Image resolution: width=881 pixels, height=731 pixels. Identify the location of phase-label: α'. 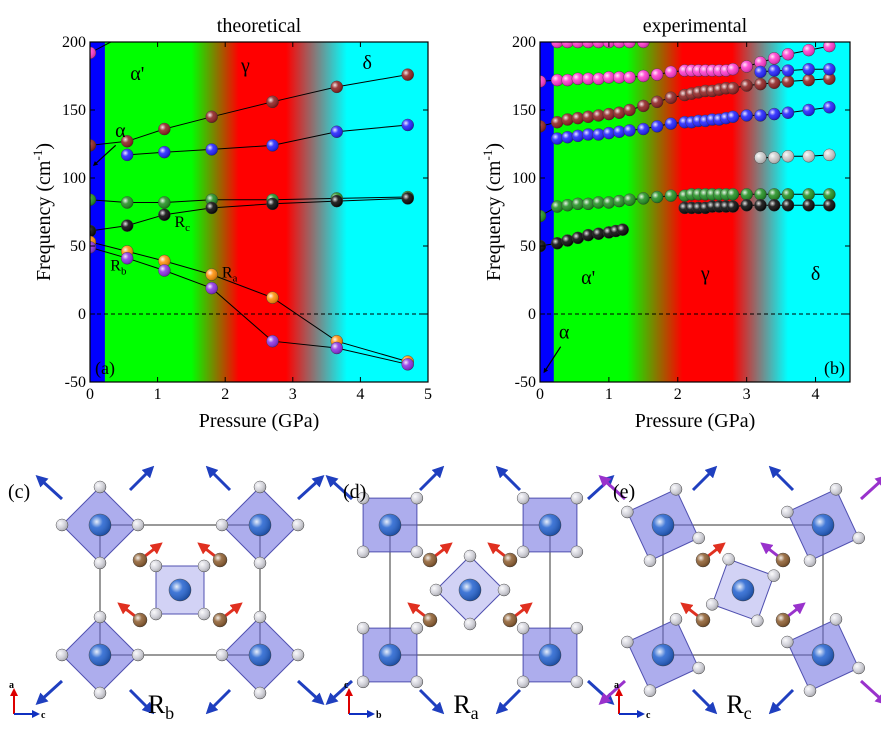
(588, 278).